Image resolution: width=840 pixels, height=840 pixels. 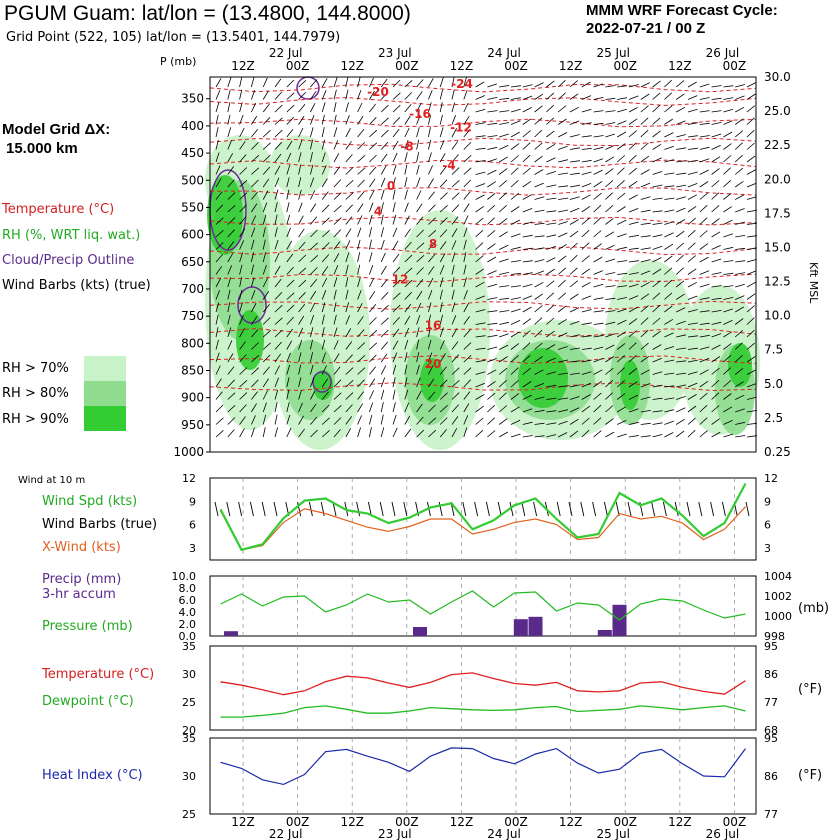 I want to click on time-tick-label-bottom: 12Z, so click(x=462, y=822).